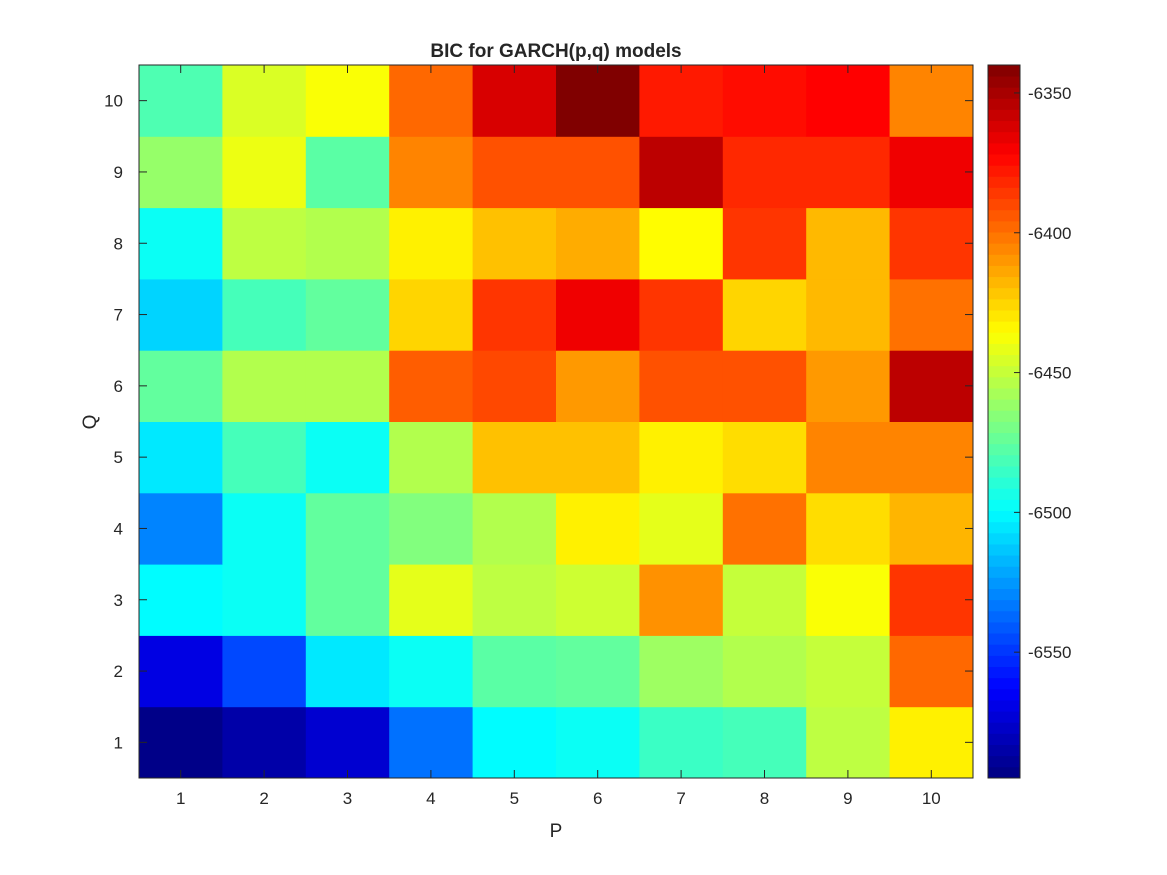 The image size is (1167, 875). I want to click on y-tick-label: 5, so click(118, 457).